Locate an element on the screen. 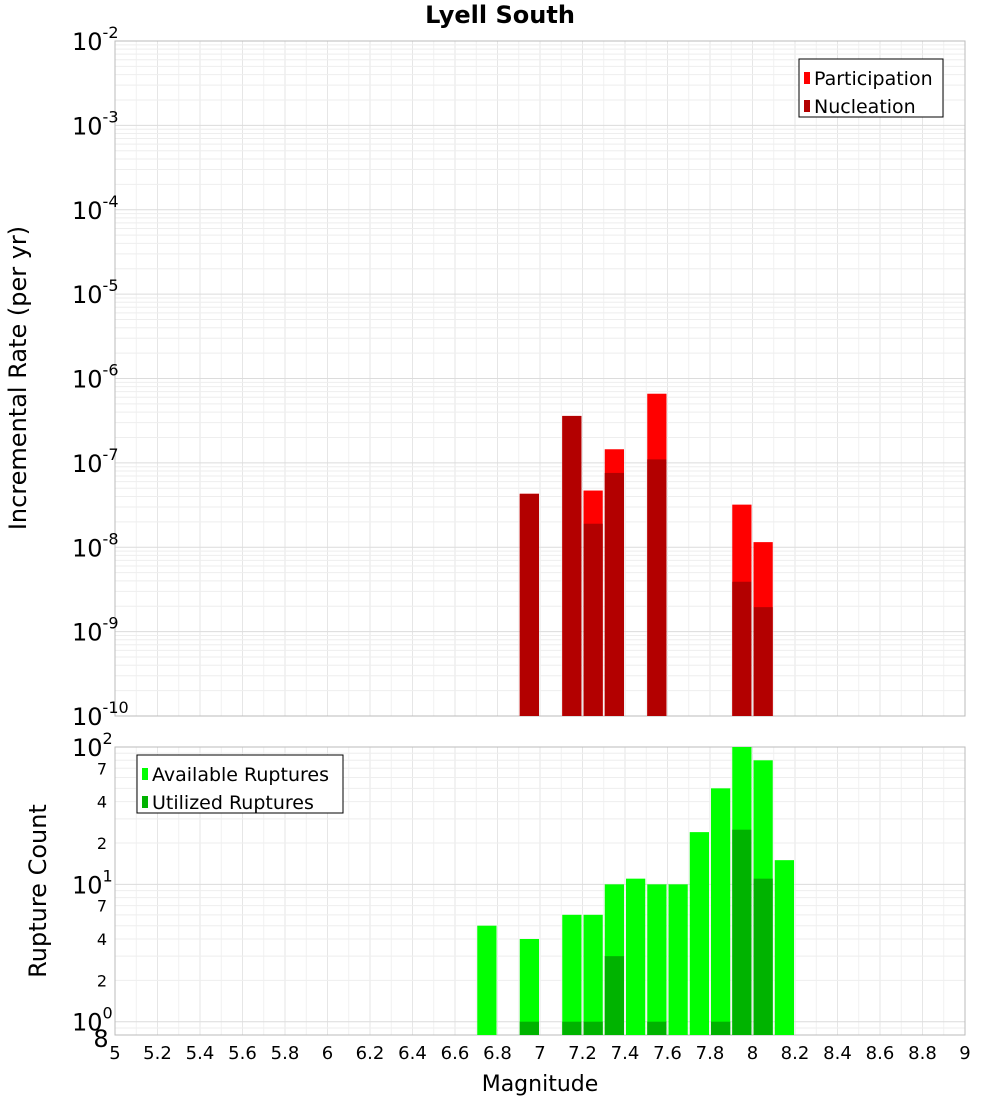 Image resolution: width=1000 pixels, height=1100 pixels. x-tick-label: 6.2 is located at coordinates (370, 1053).